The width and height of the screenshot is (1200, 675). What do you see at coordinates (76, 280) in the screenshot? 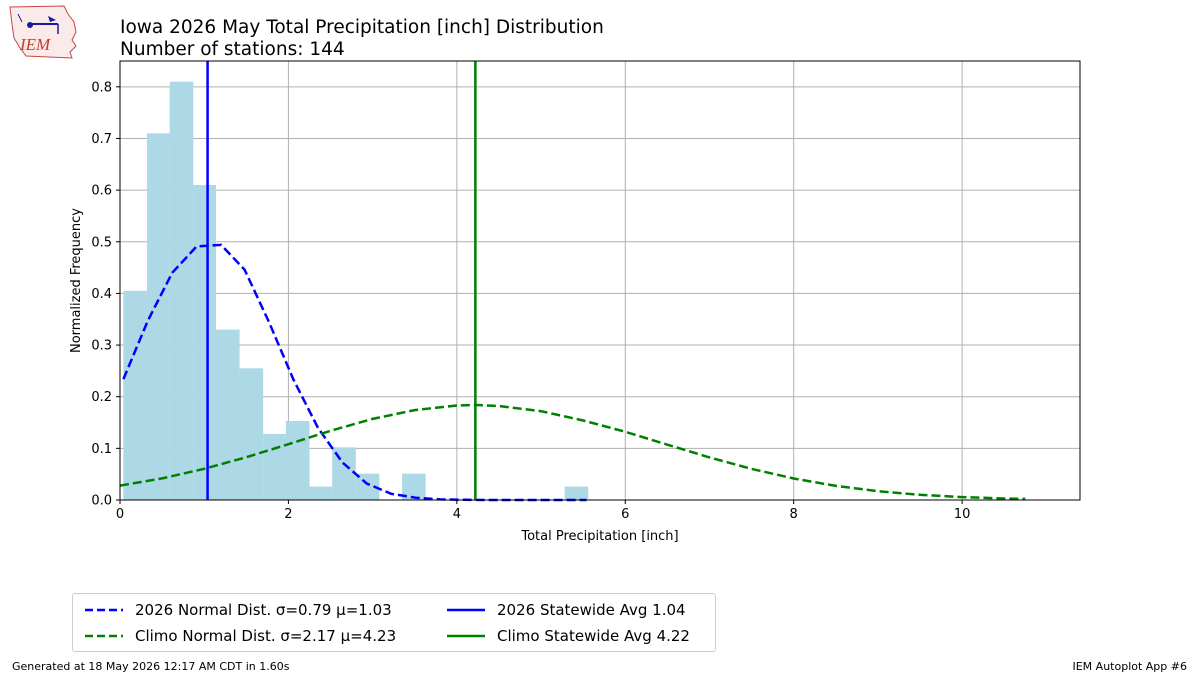
I see `y-axis-label: Normalized Frequency` at bounding box center [76, 280].